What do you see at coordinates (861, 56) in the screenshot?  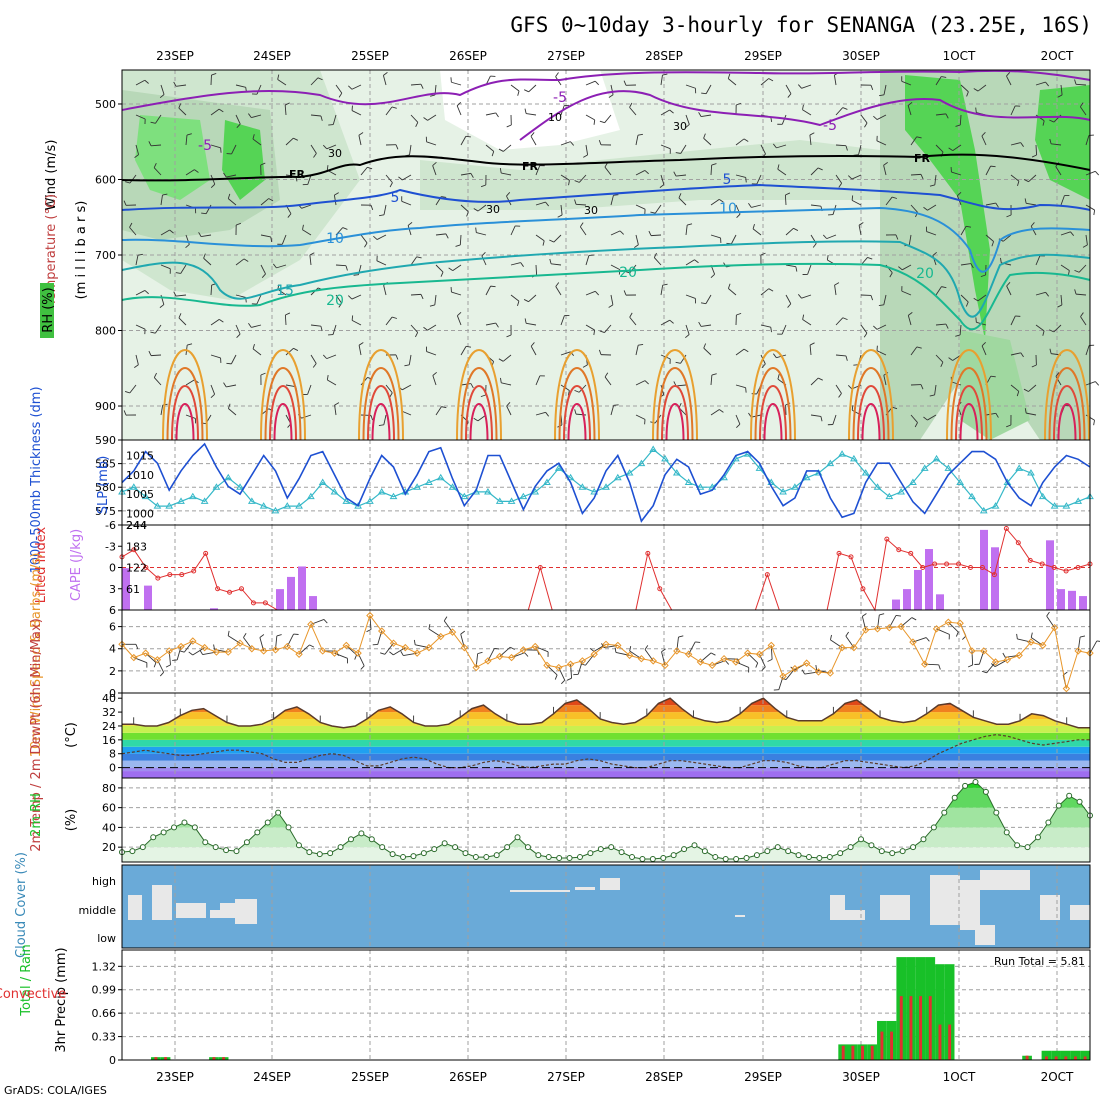 I see `date-label: 30SEP` at bounding box center [861, 56].